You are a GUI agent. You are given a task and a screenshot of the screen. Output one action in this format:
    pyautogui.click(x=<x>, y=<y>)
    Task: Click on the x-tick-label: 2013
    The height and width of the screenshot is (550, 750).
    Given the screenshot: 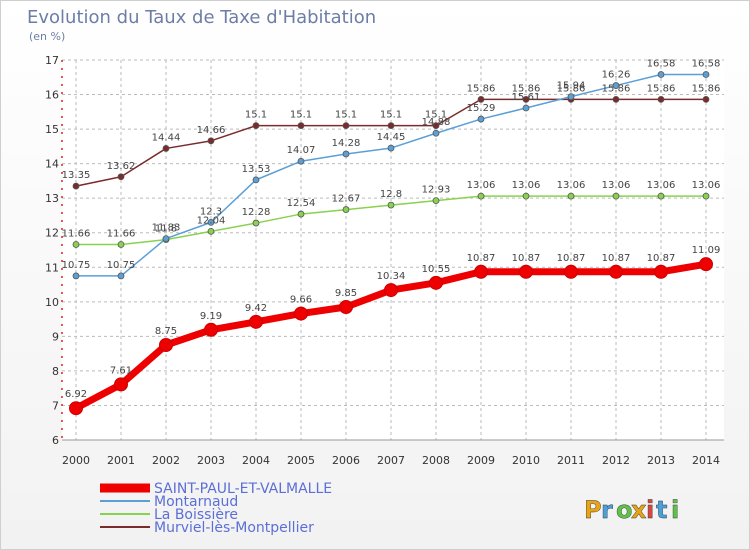 What is the action you would take?
    pyautogui.click(x=661, y=460)
    